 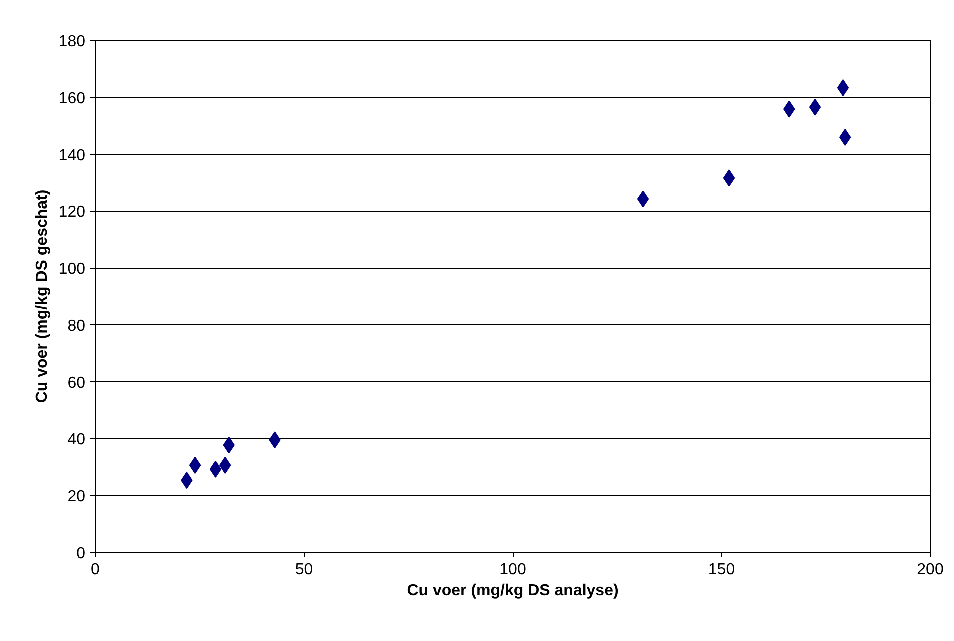 I want to click on y-tick-label: 180, so click(x=72, y=42).